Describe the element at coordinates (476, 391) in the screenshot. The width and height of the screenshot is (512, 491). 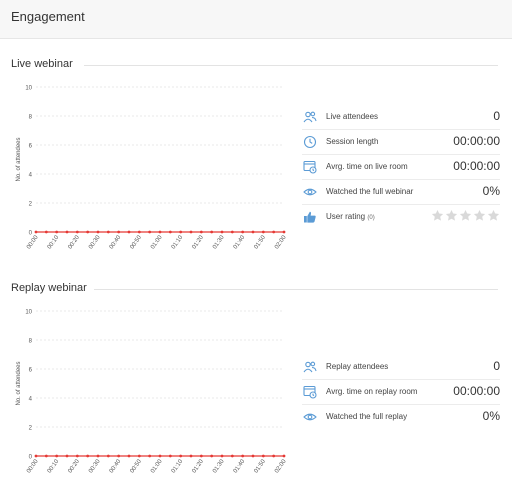
I see `avrg-time-on-replay-room-value: 00:00:00` at that location.